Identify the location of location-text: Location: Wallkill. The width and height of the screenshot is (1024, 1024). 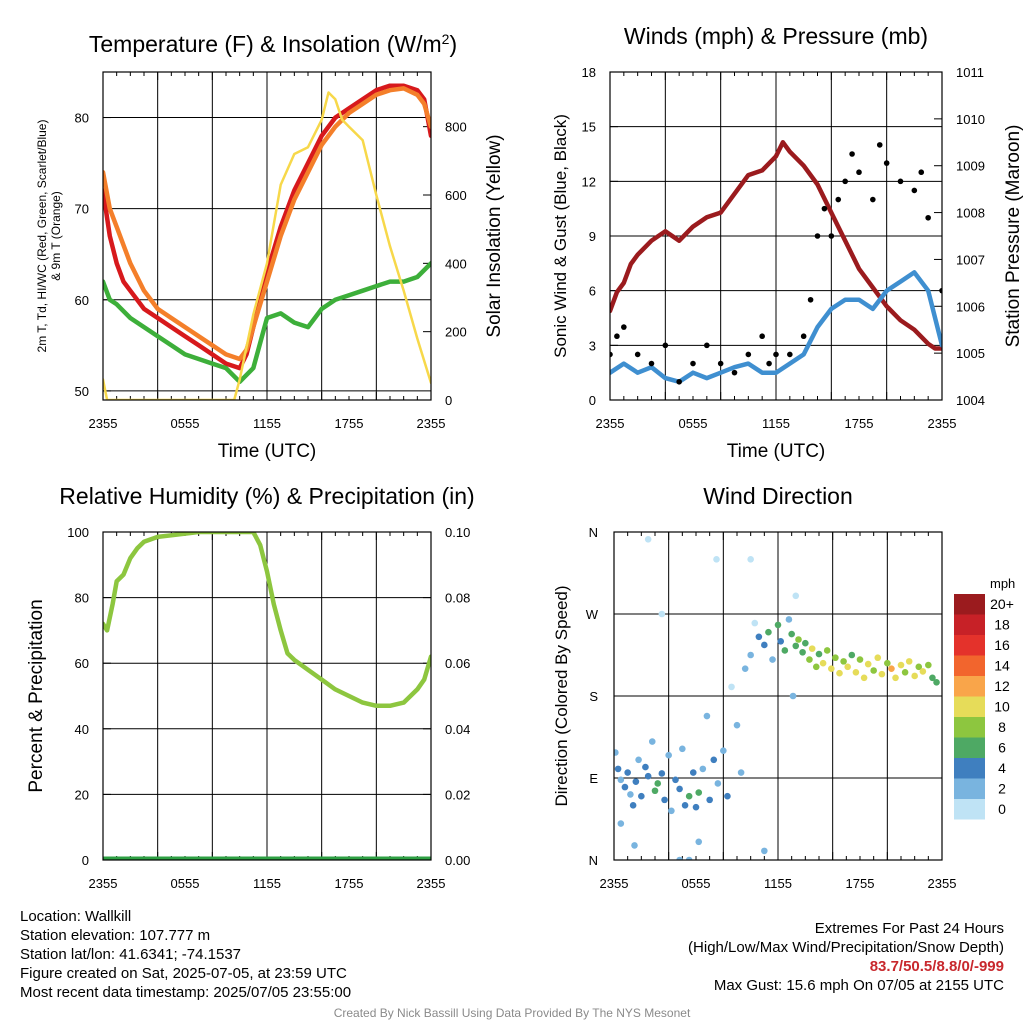
(76, 916).